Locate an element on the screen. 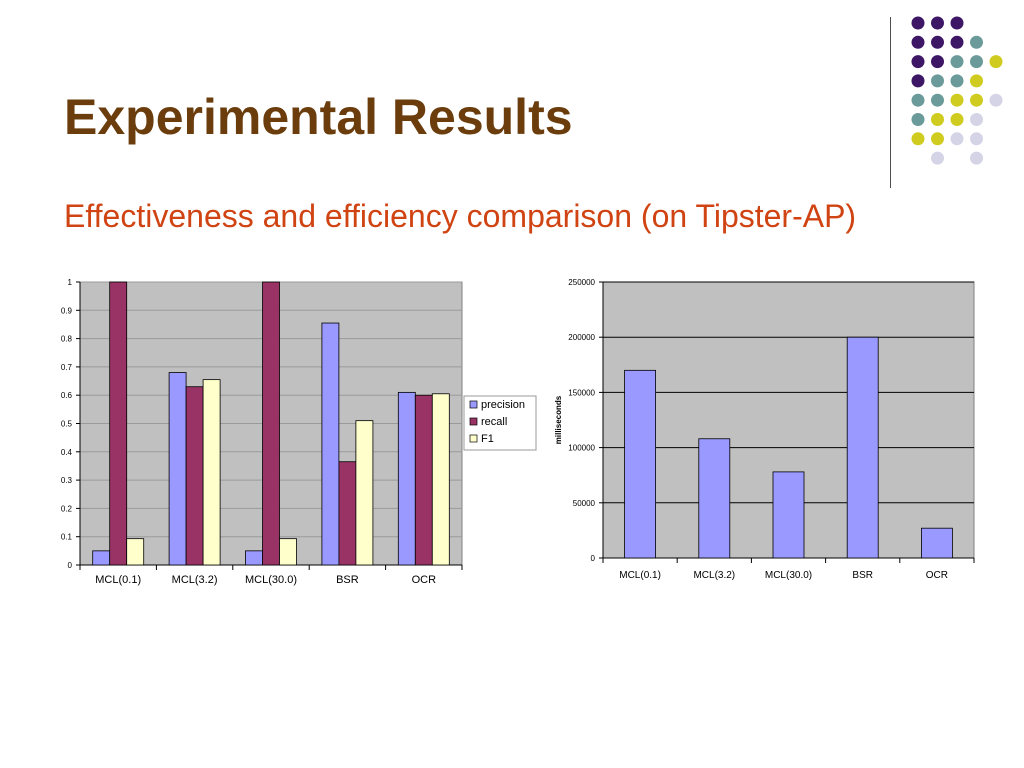 The image size is (1024, 768). legend-label: precision is located at coordinates (503, 405).